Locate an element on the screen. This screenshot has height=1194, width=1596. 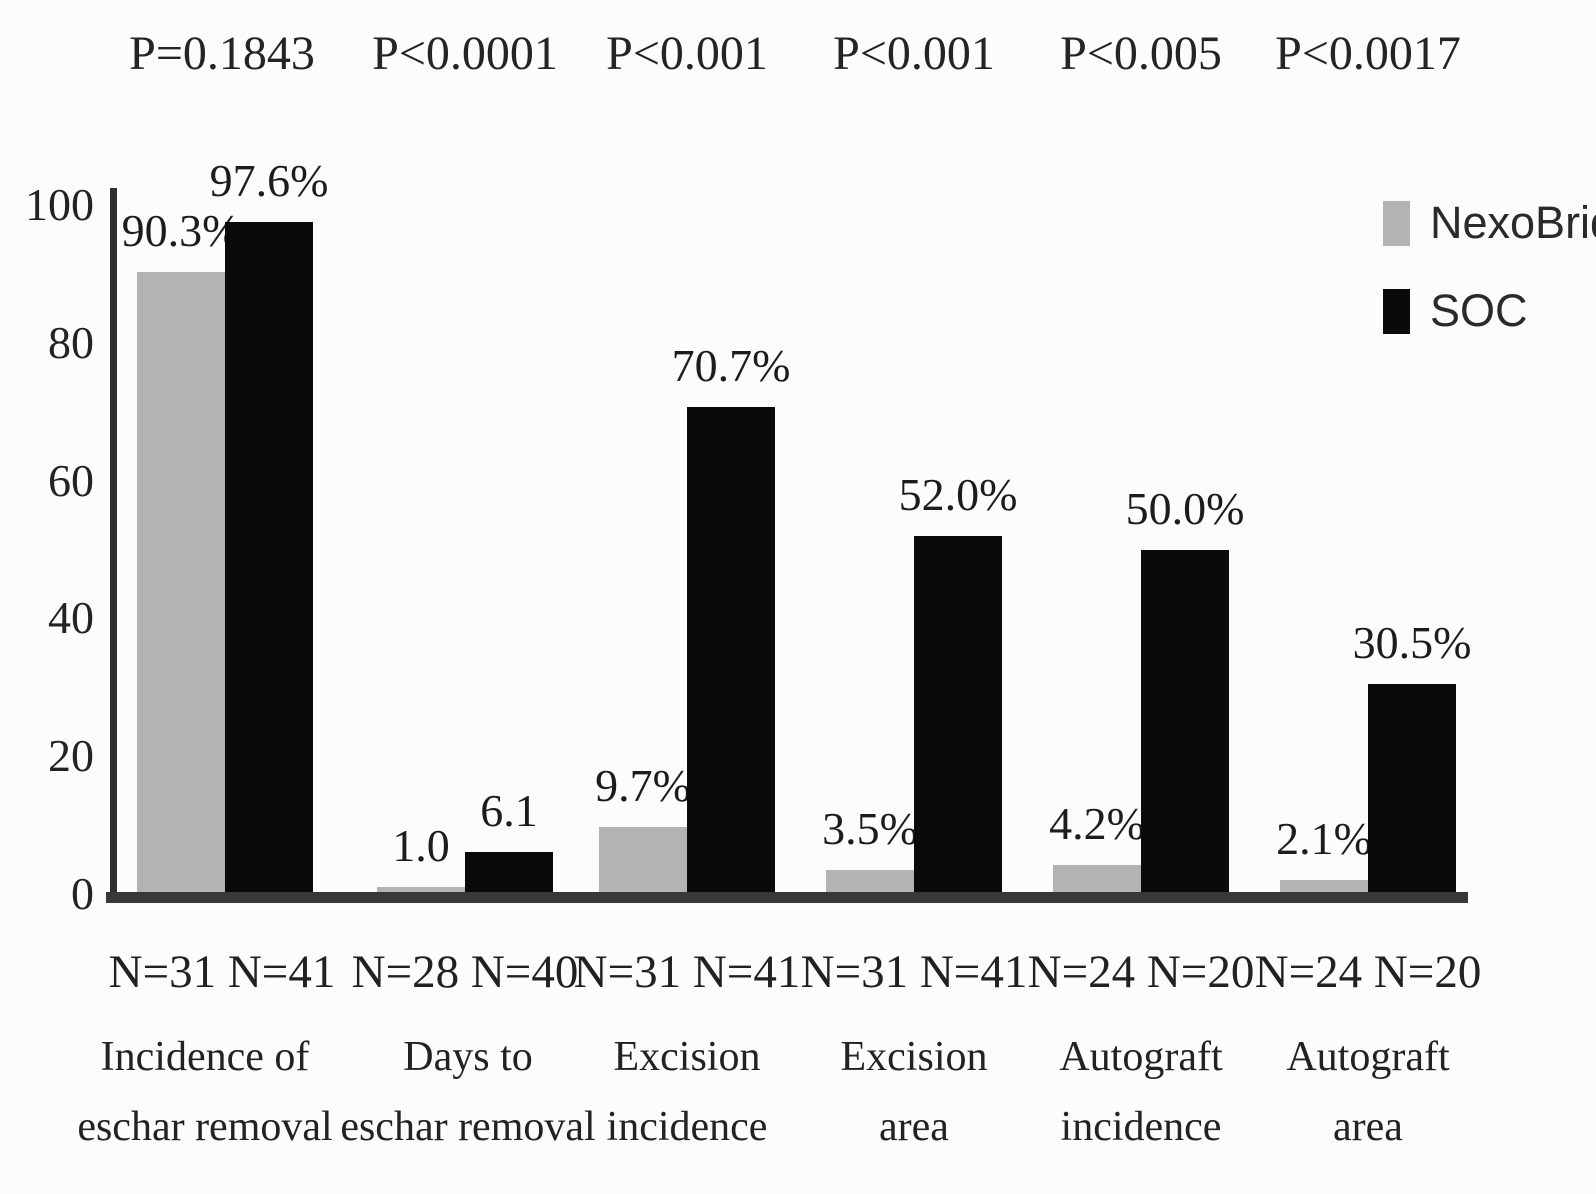
chart-legend: NexoBrid SOC is located at coordinates (1489, 284).